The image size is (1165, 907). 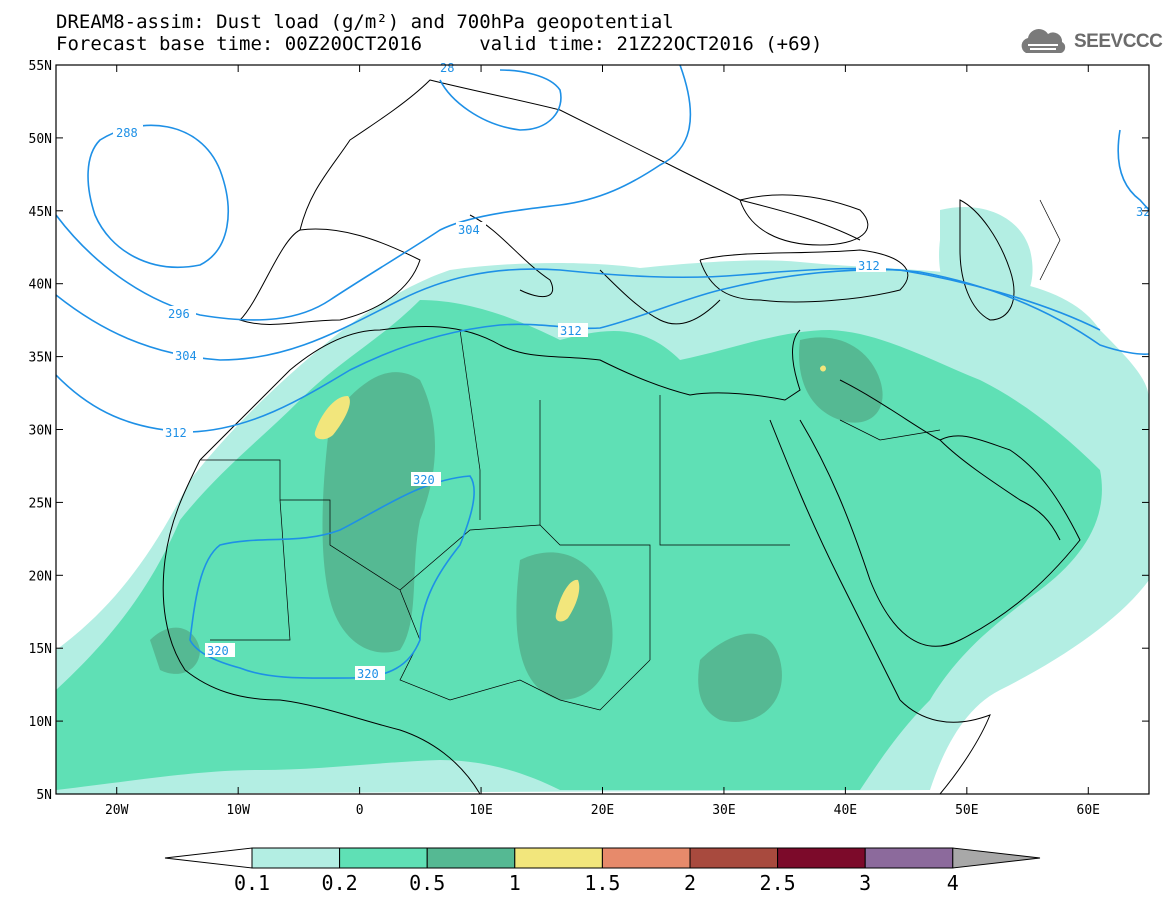 I want to click on contour-label: 296, so click(x=179, y=314).